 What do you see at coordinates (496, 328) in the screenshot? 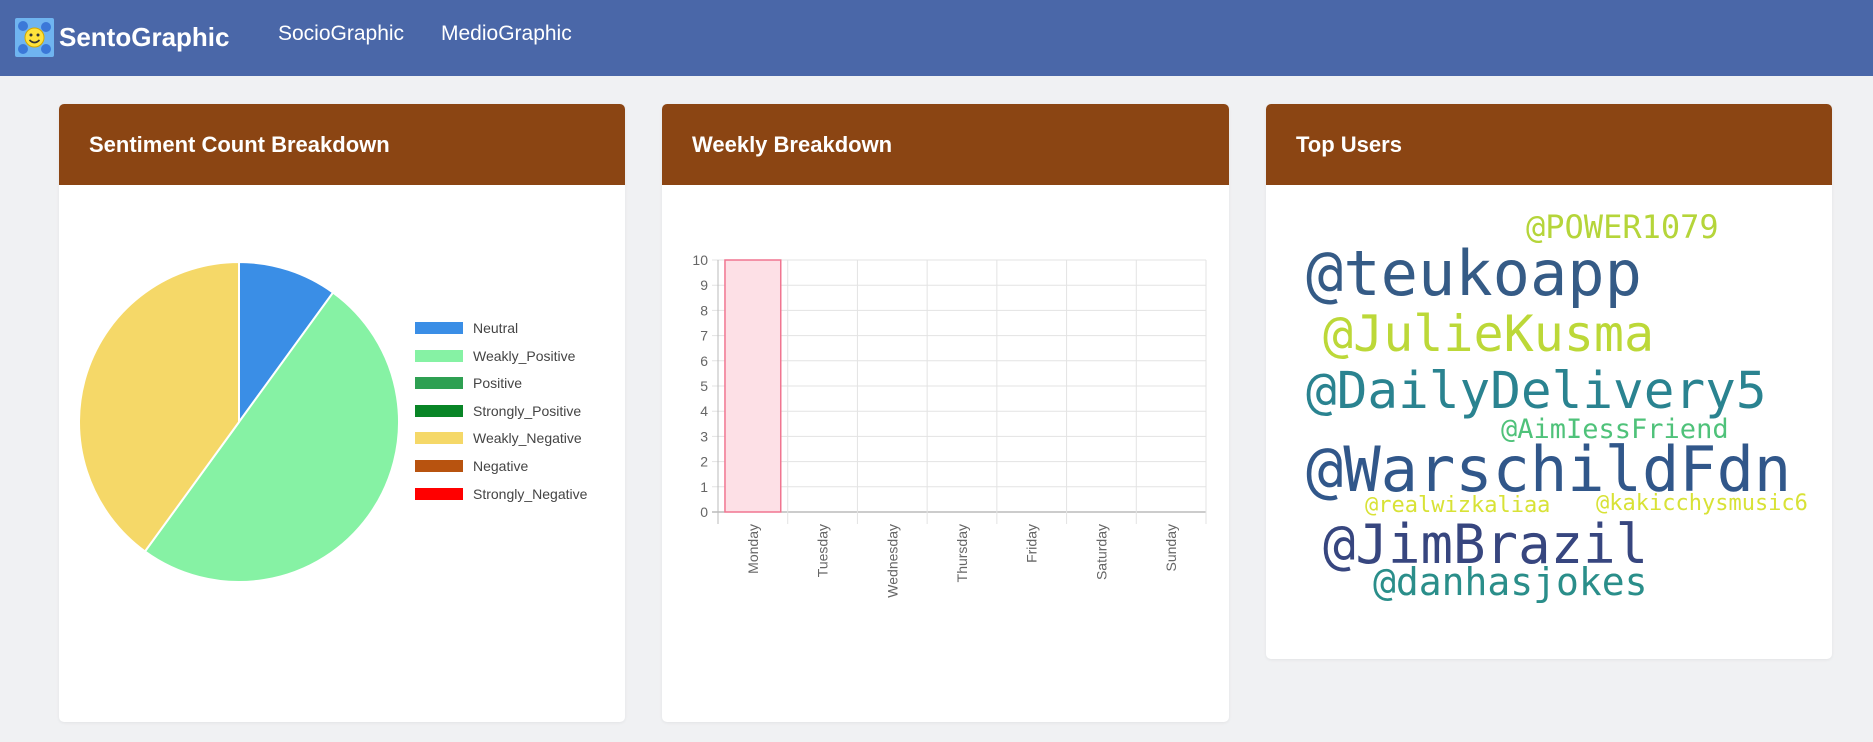
I see `legend-label: Neutral` at bounding box center [496, 328].